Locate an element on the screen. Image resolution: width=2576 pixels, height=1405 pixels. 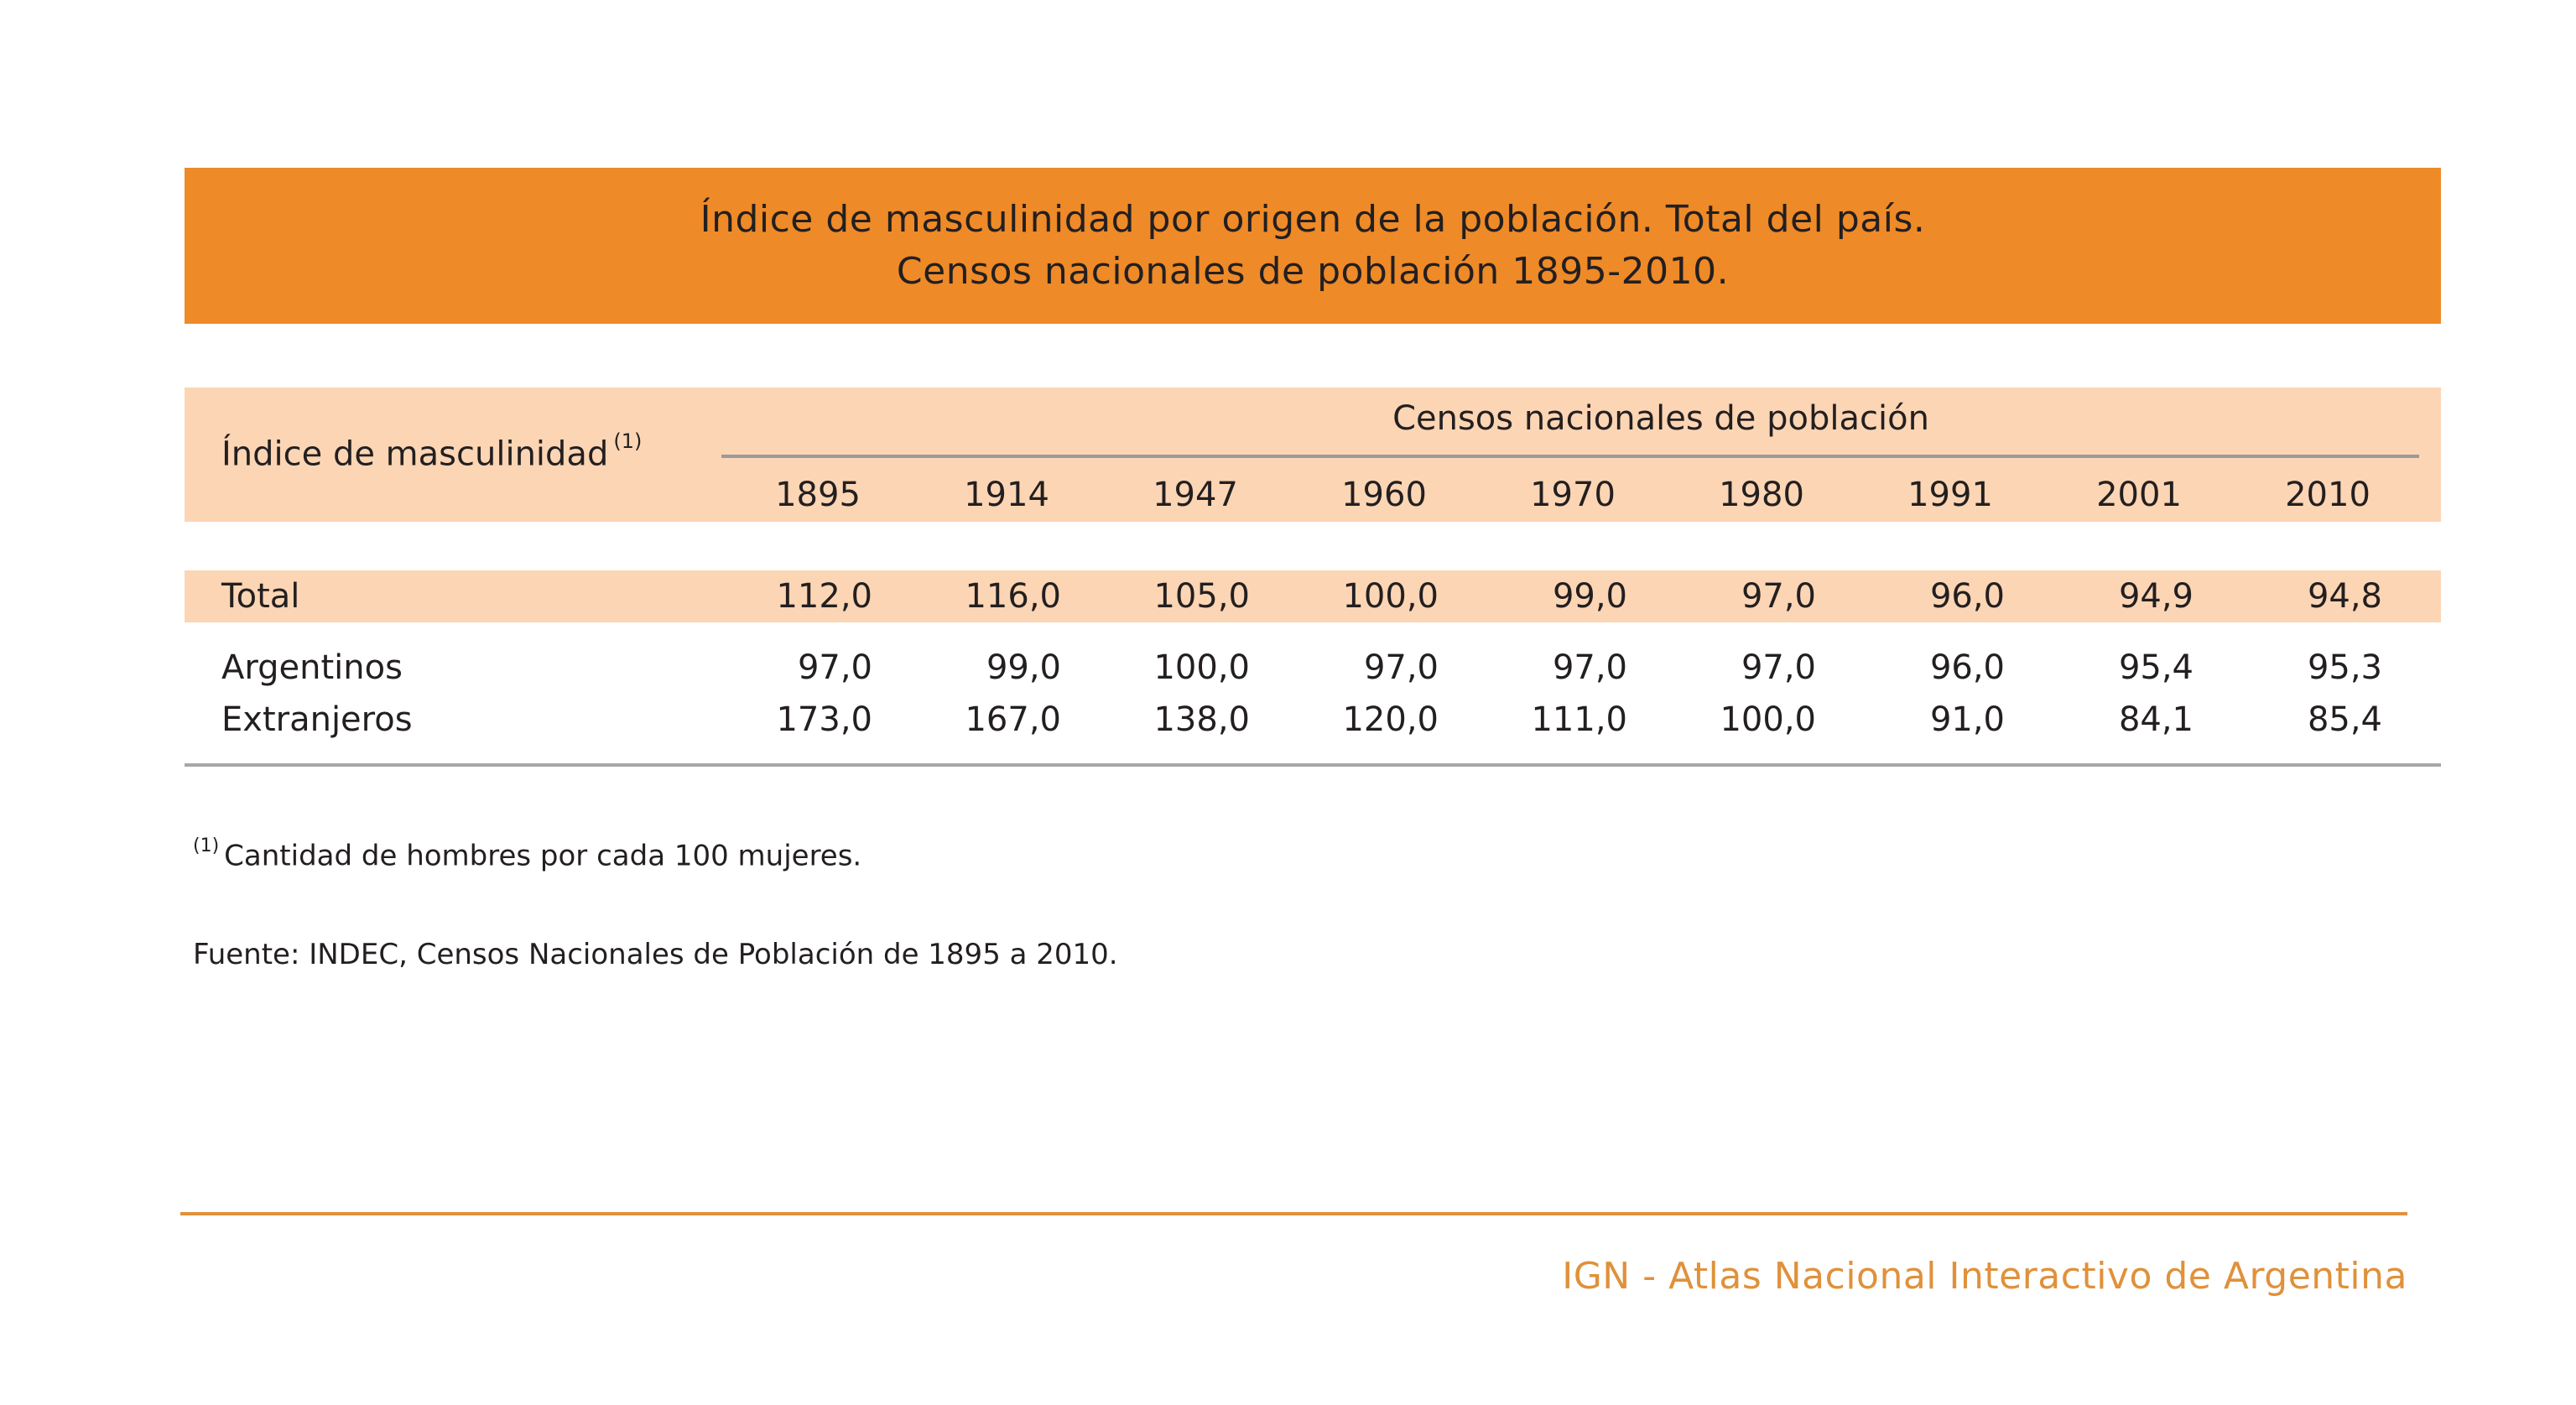
year-header-1991: 1991 is located at coordinates (1950, 495).